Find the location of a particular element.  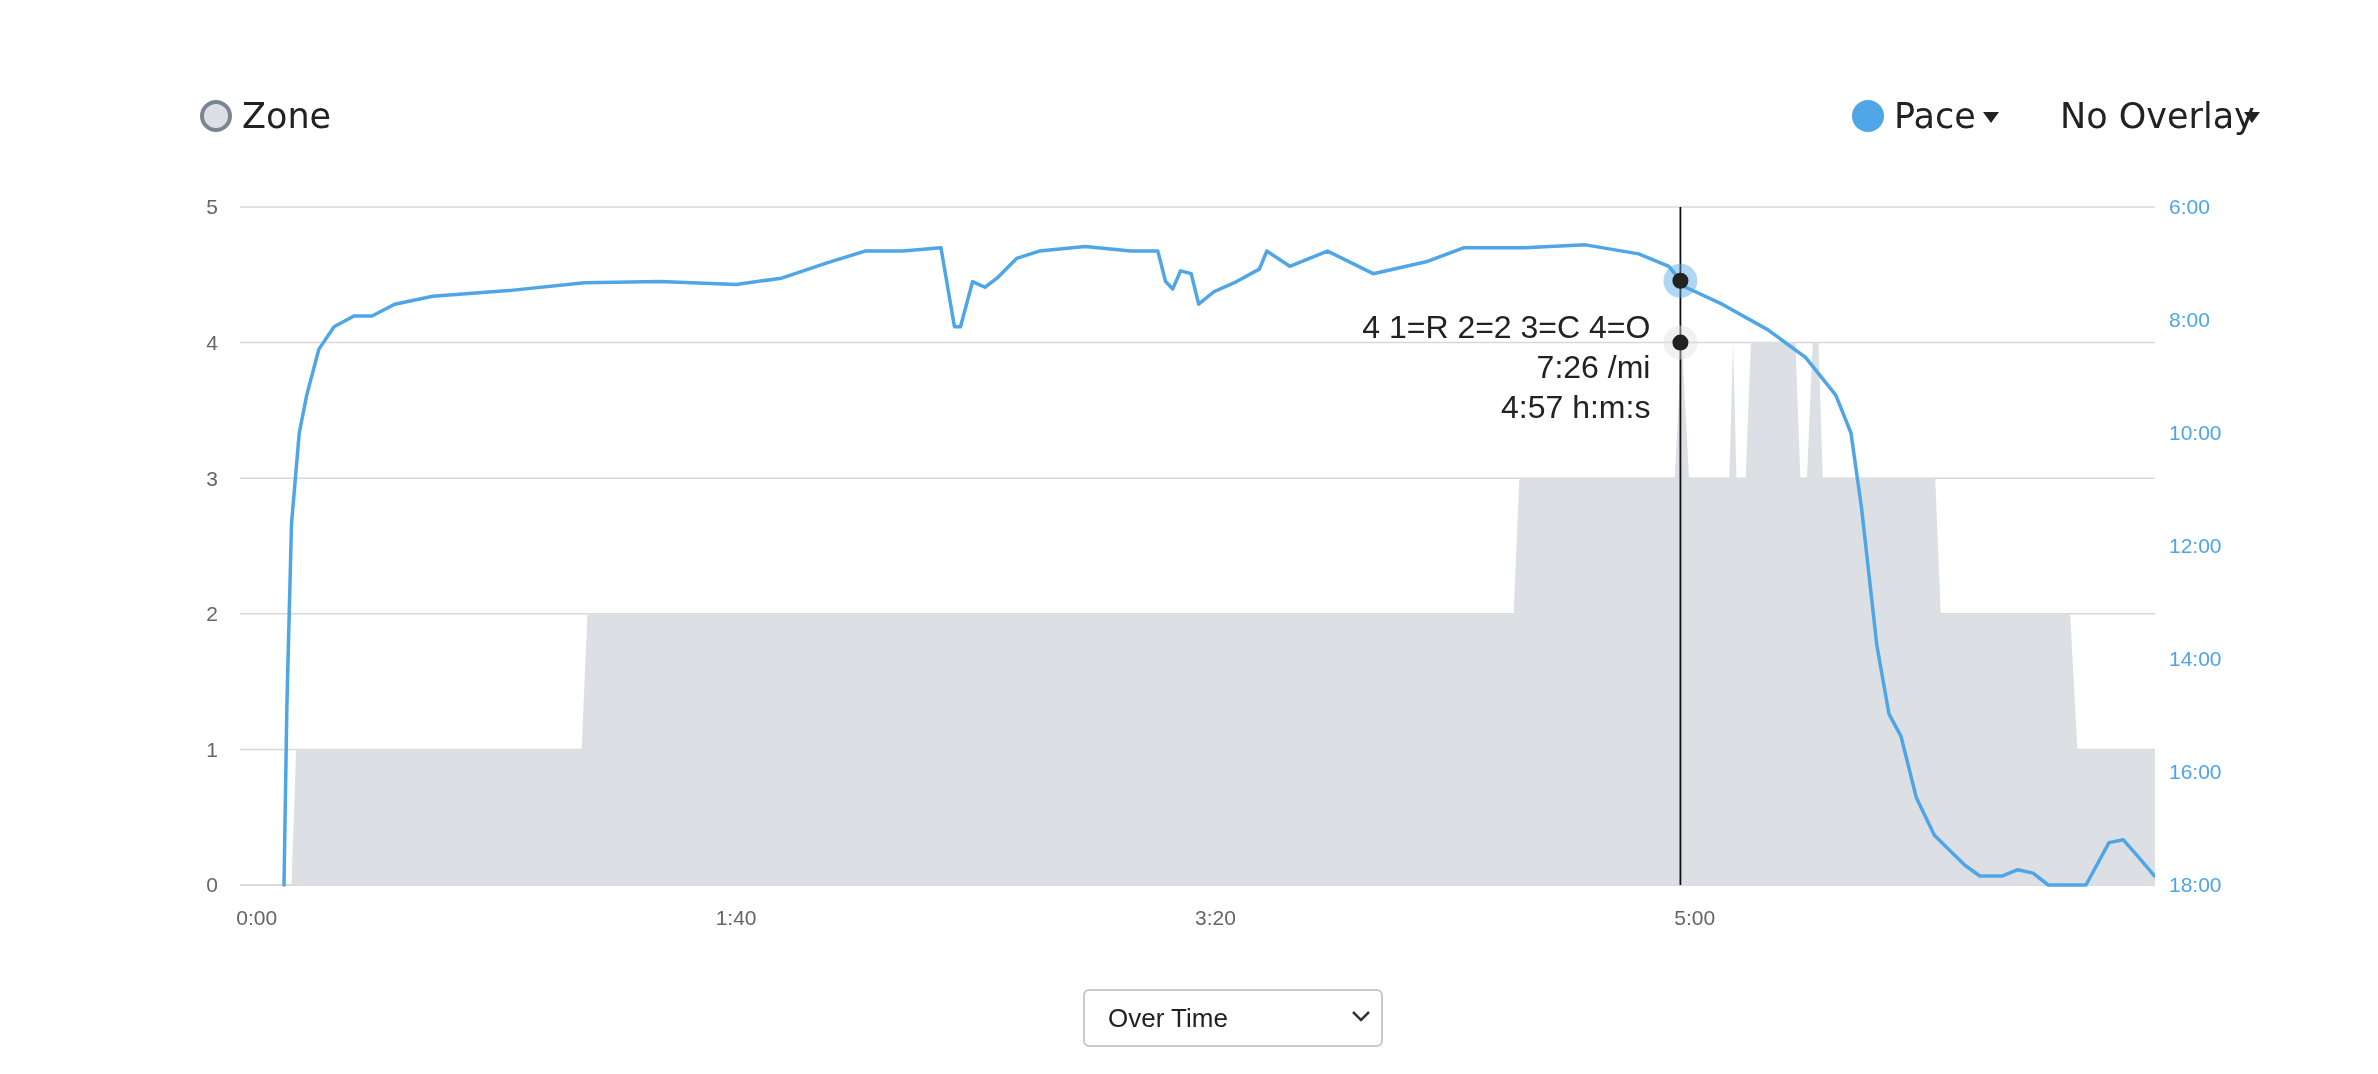

y-tick-label: 5 is located at coordinates (212, 207).